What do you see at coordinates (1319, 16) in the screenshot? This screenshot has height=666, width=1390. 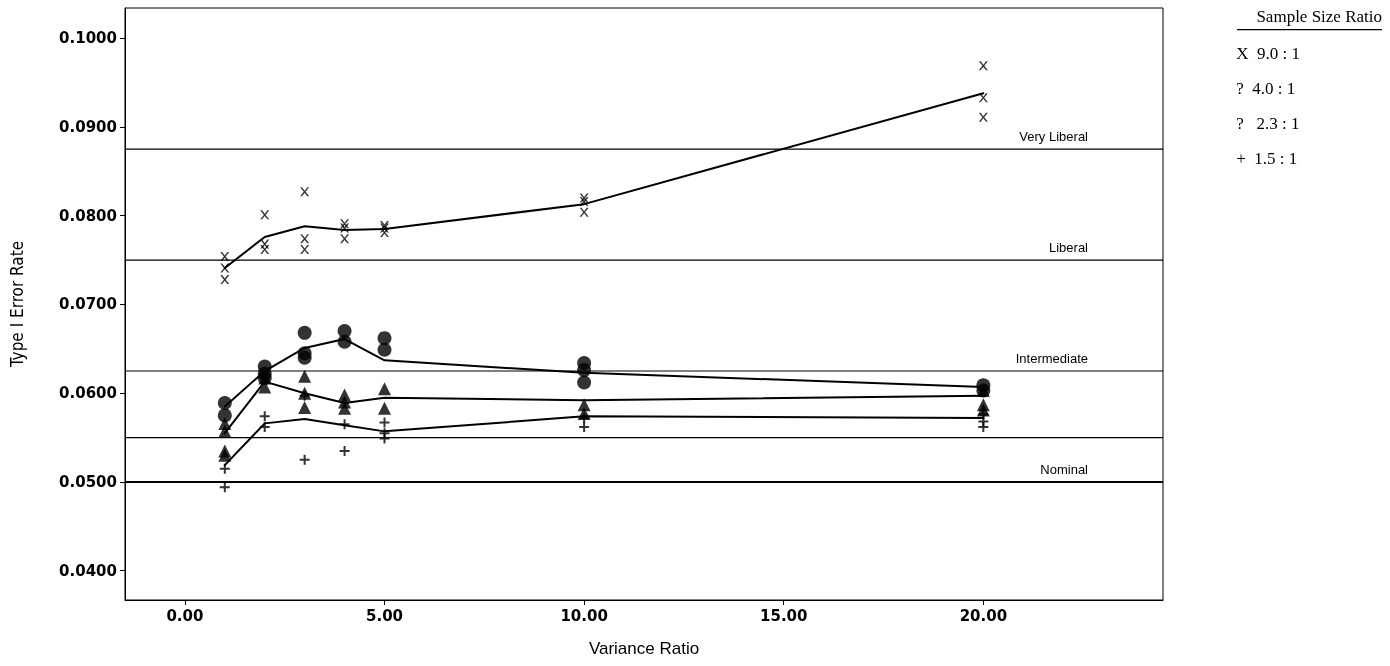 I see `legend-title: Sample Size Ratio` at bounding box center [1319, 16].